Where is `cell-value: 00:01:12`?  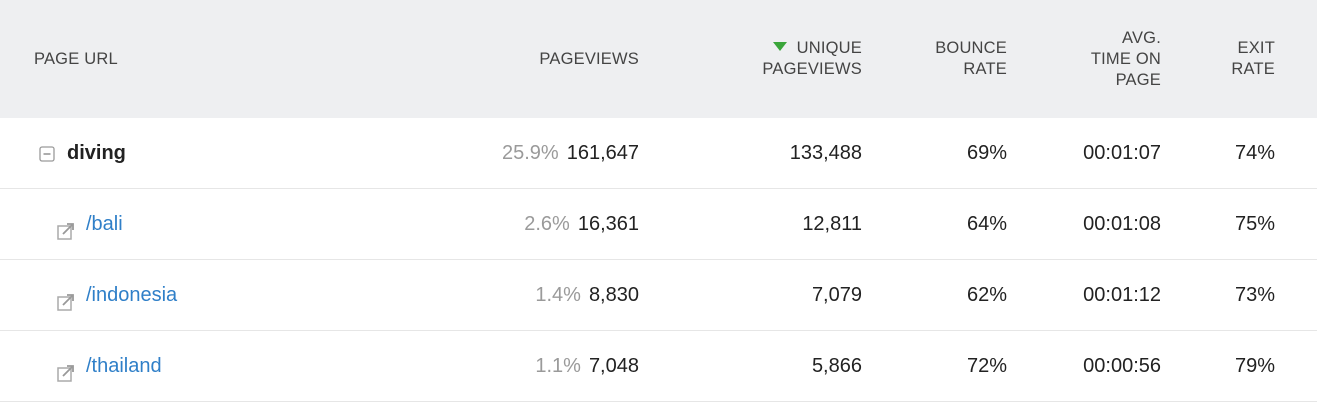
cell-value: 00:01:12 is located at coordinates (1122, 294).